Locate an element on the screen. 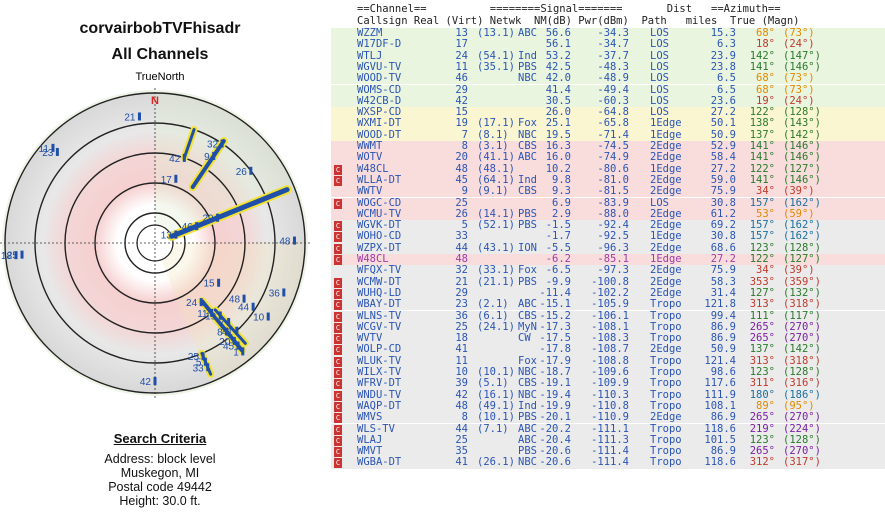  cell-az: 68° is located at coordinates (765, 78).